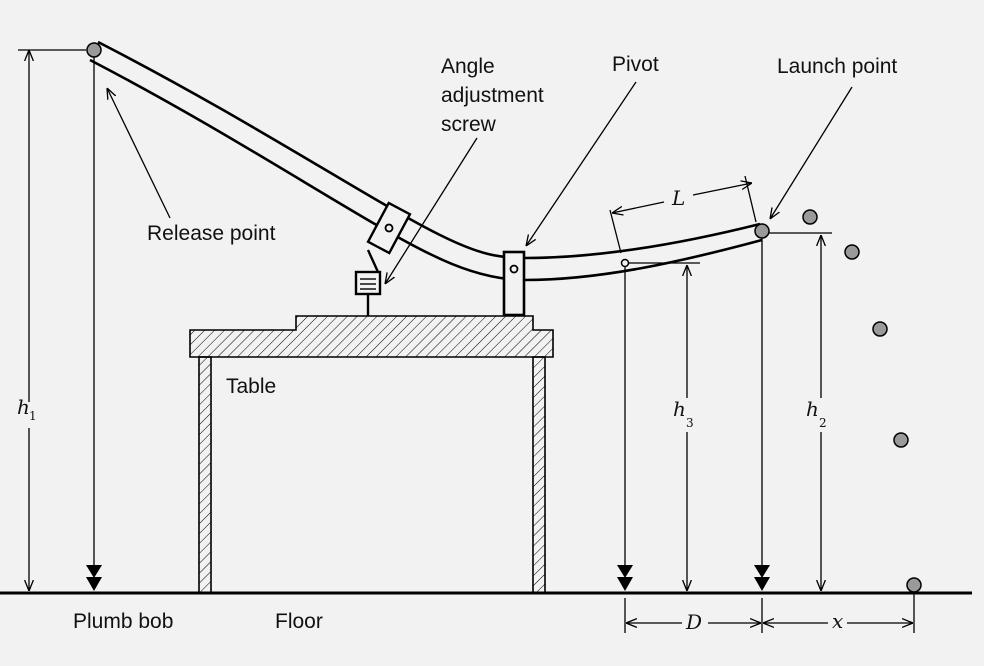  What do you see at coordinates (678, 198) in the screenshot?
I see `L-label: L` at bounding box center [678, 198].